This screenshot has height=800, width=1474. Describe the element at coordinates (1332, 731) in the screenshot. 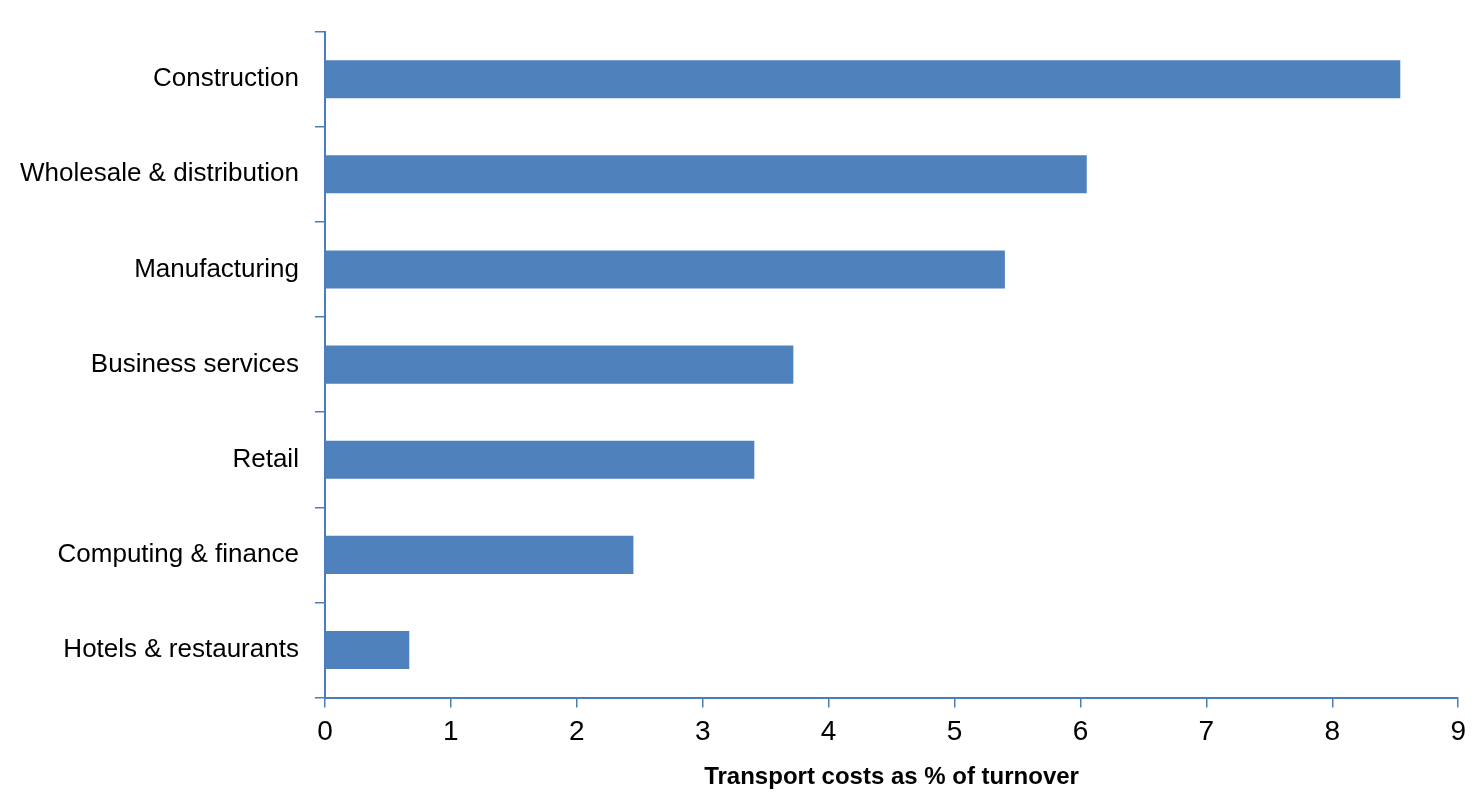

I see `x-tick-label: 8` at that location.